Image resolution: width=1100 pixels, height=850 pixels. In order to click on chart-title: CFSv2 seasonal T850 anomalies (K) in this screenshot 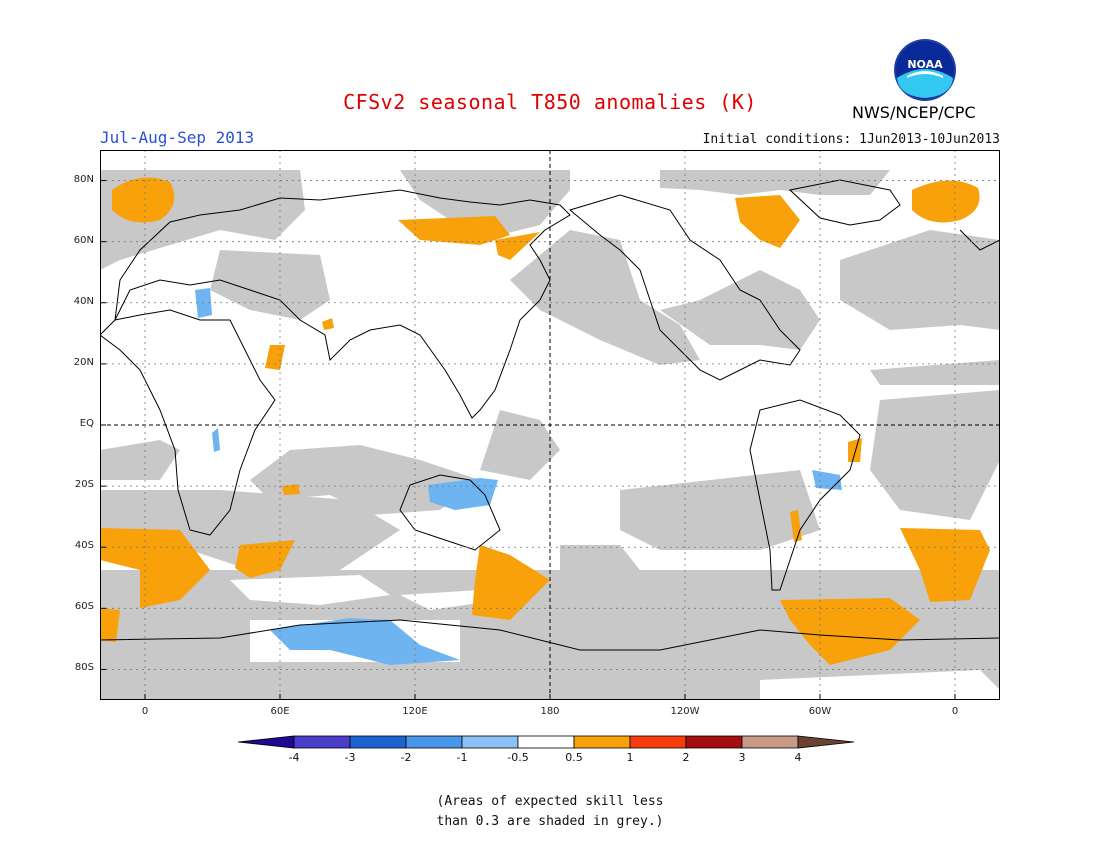, I will do `click(550, 102)`.